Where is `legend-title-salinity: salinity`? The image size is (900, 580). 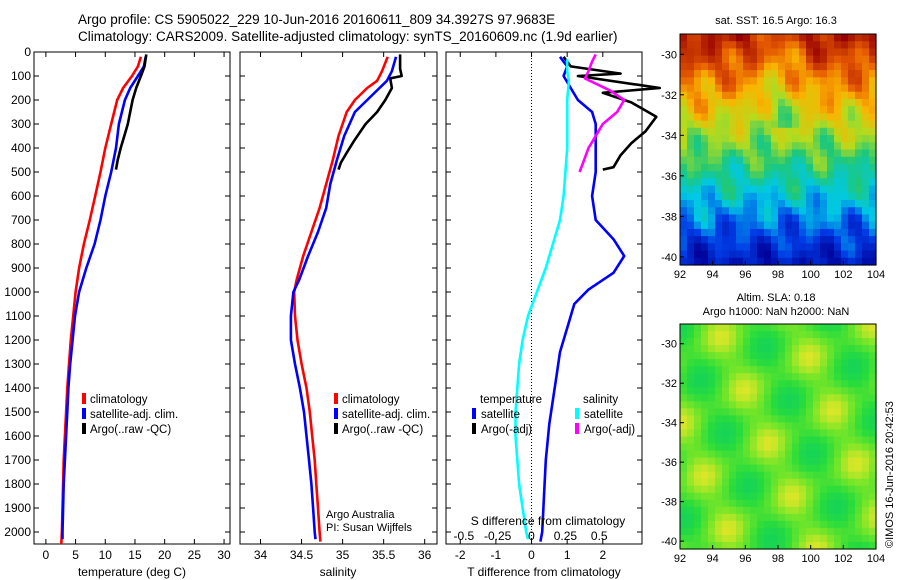
legend-title-salinity: salinity is located at coordinates (600, 400).